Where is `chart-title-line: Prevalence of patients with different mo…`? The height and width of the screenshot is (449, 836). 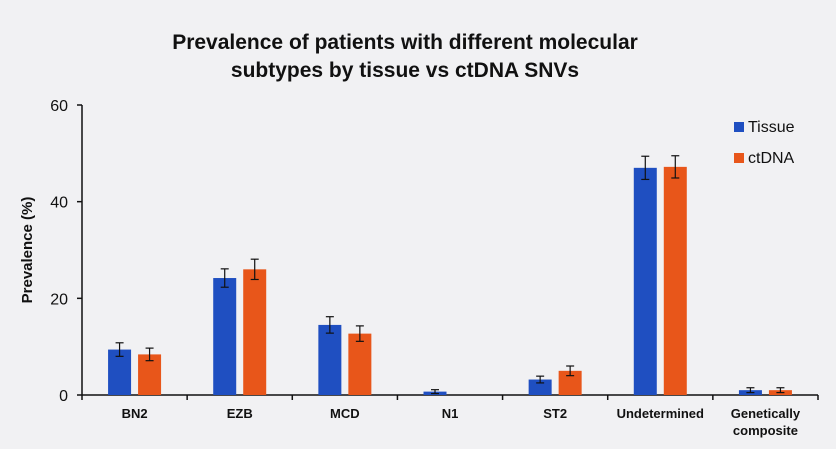 chart-title-line: Prevalence of patients with different mo… is located at coordinates (405, 42).